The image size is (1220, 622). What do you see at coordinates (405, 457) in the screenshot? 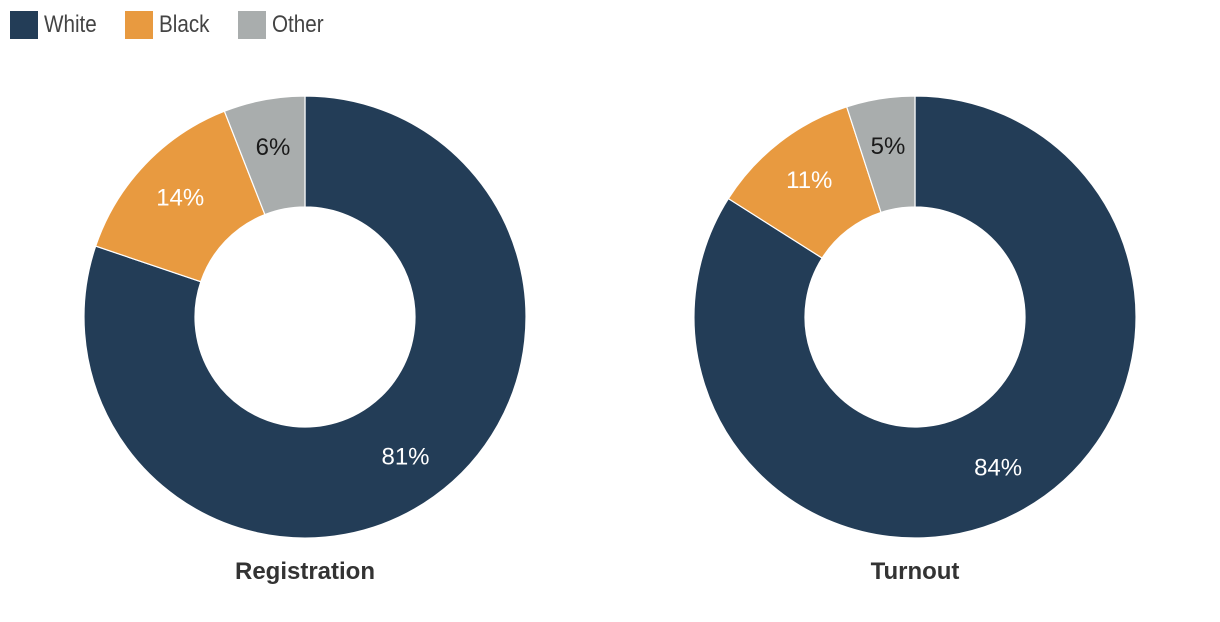
I see `data-label-white: 81%` at bounding box center [405, 457].